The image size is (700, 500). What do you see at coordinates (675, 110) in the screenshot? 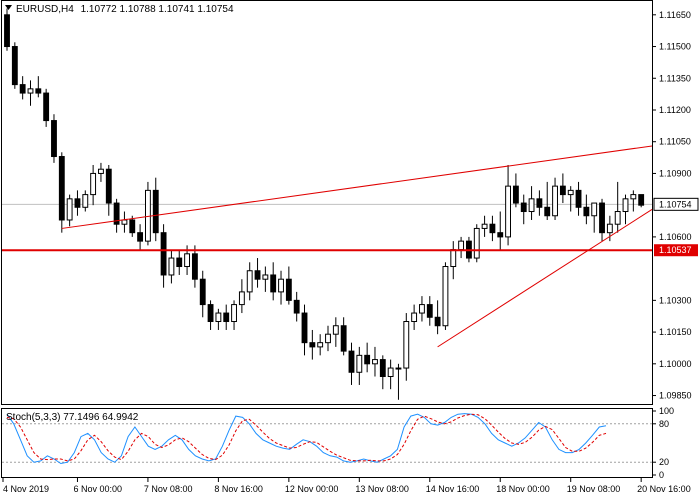
I see `price-tick-label: 1.11200` at bounding box center [675, 110].